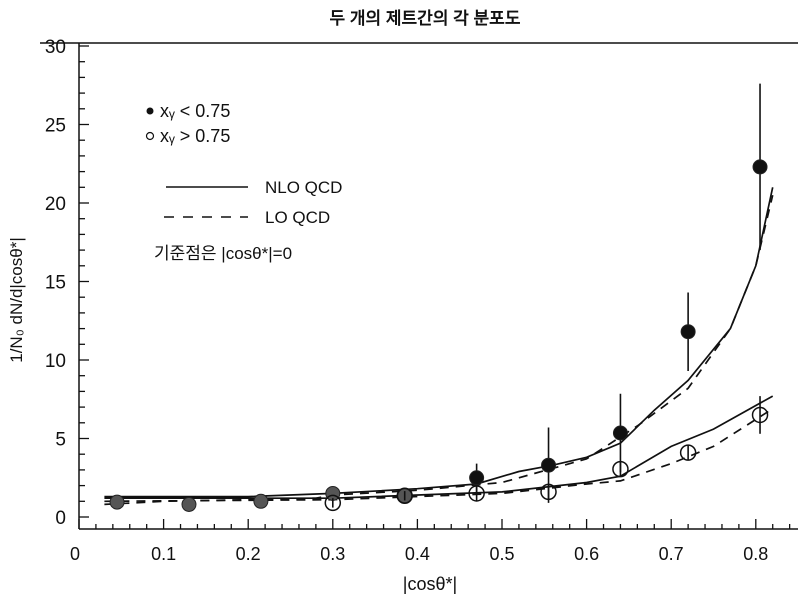 The width and height of the screenshot is (798, 598). Describe the element at coordinates (75, 554) in the screenshot. I see `x-tick-label: 0` at that location.